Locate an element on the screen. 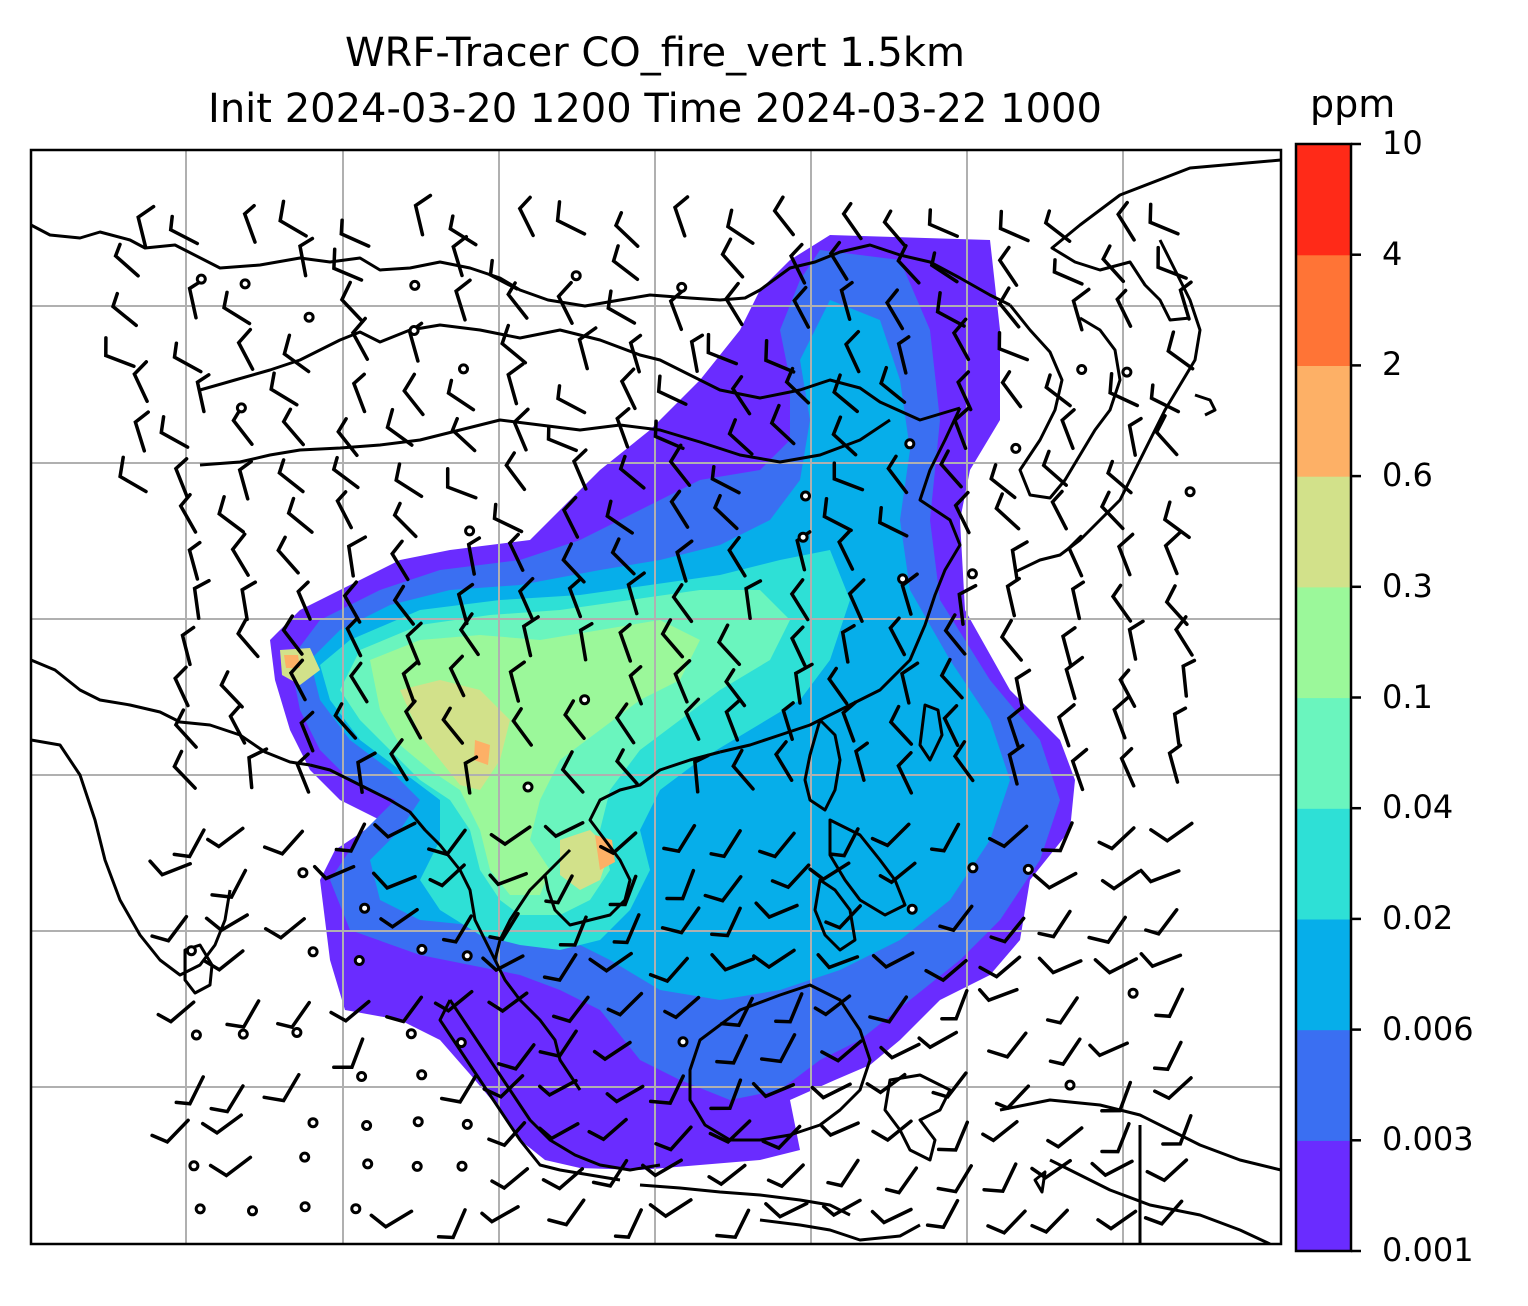  colorbar is located at coordinates (1327, 697).